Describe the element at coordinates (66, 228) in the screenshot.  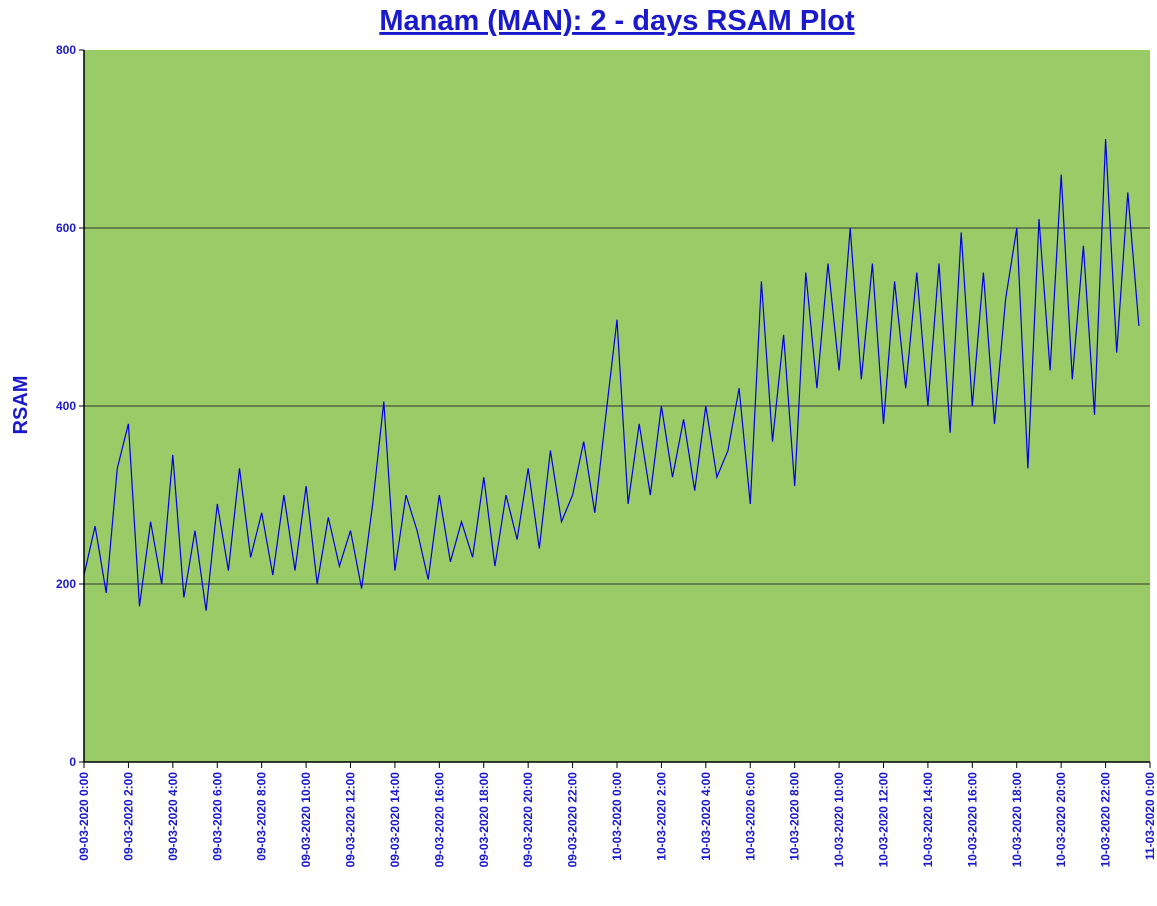
I see `y-tick-label: 600` at that location.